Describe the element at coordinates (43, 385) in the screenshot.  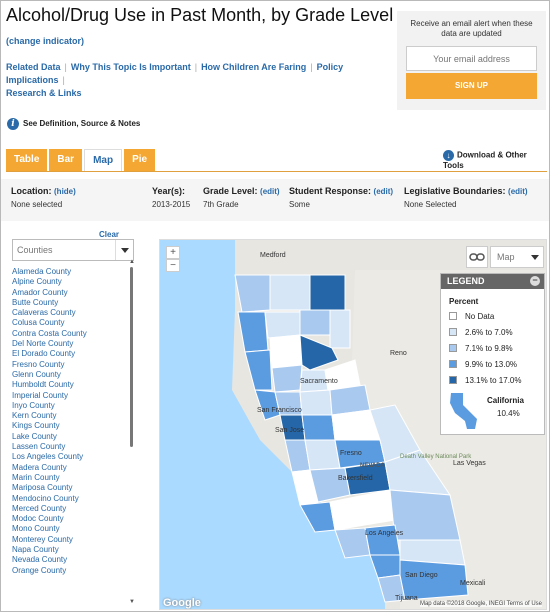
I see `county-list-item: Humboldt County` at that location.